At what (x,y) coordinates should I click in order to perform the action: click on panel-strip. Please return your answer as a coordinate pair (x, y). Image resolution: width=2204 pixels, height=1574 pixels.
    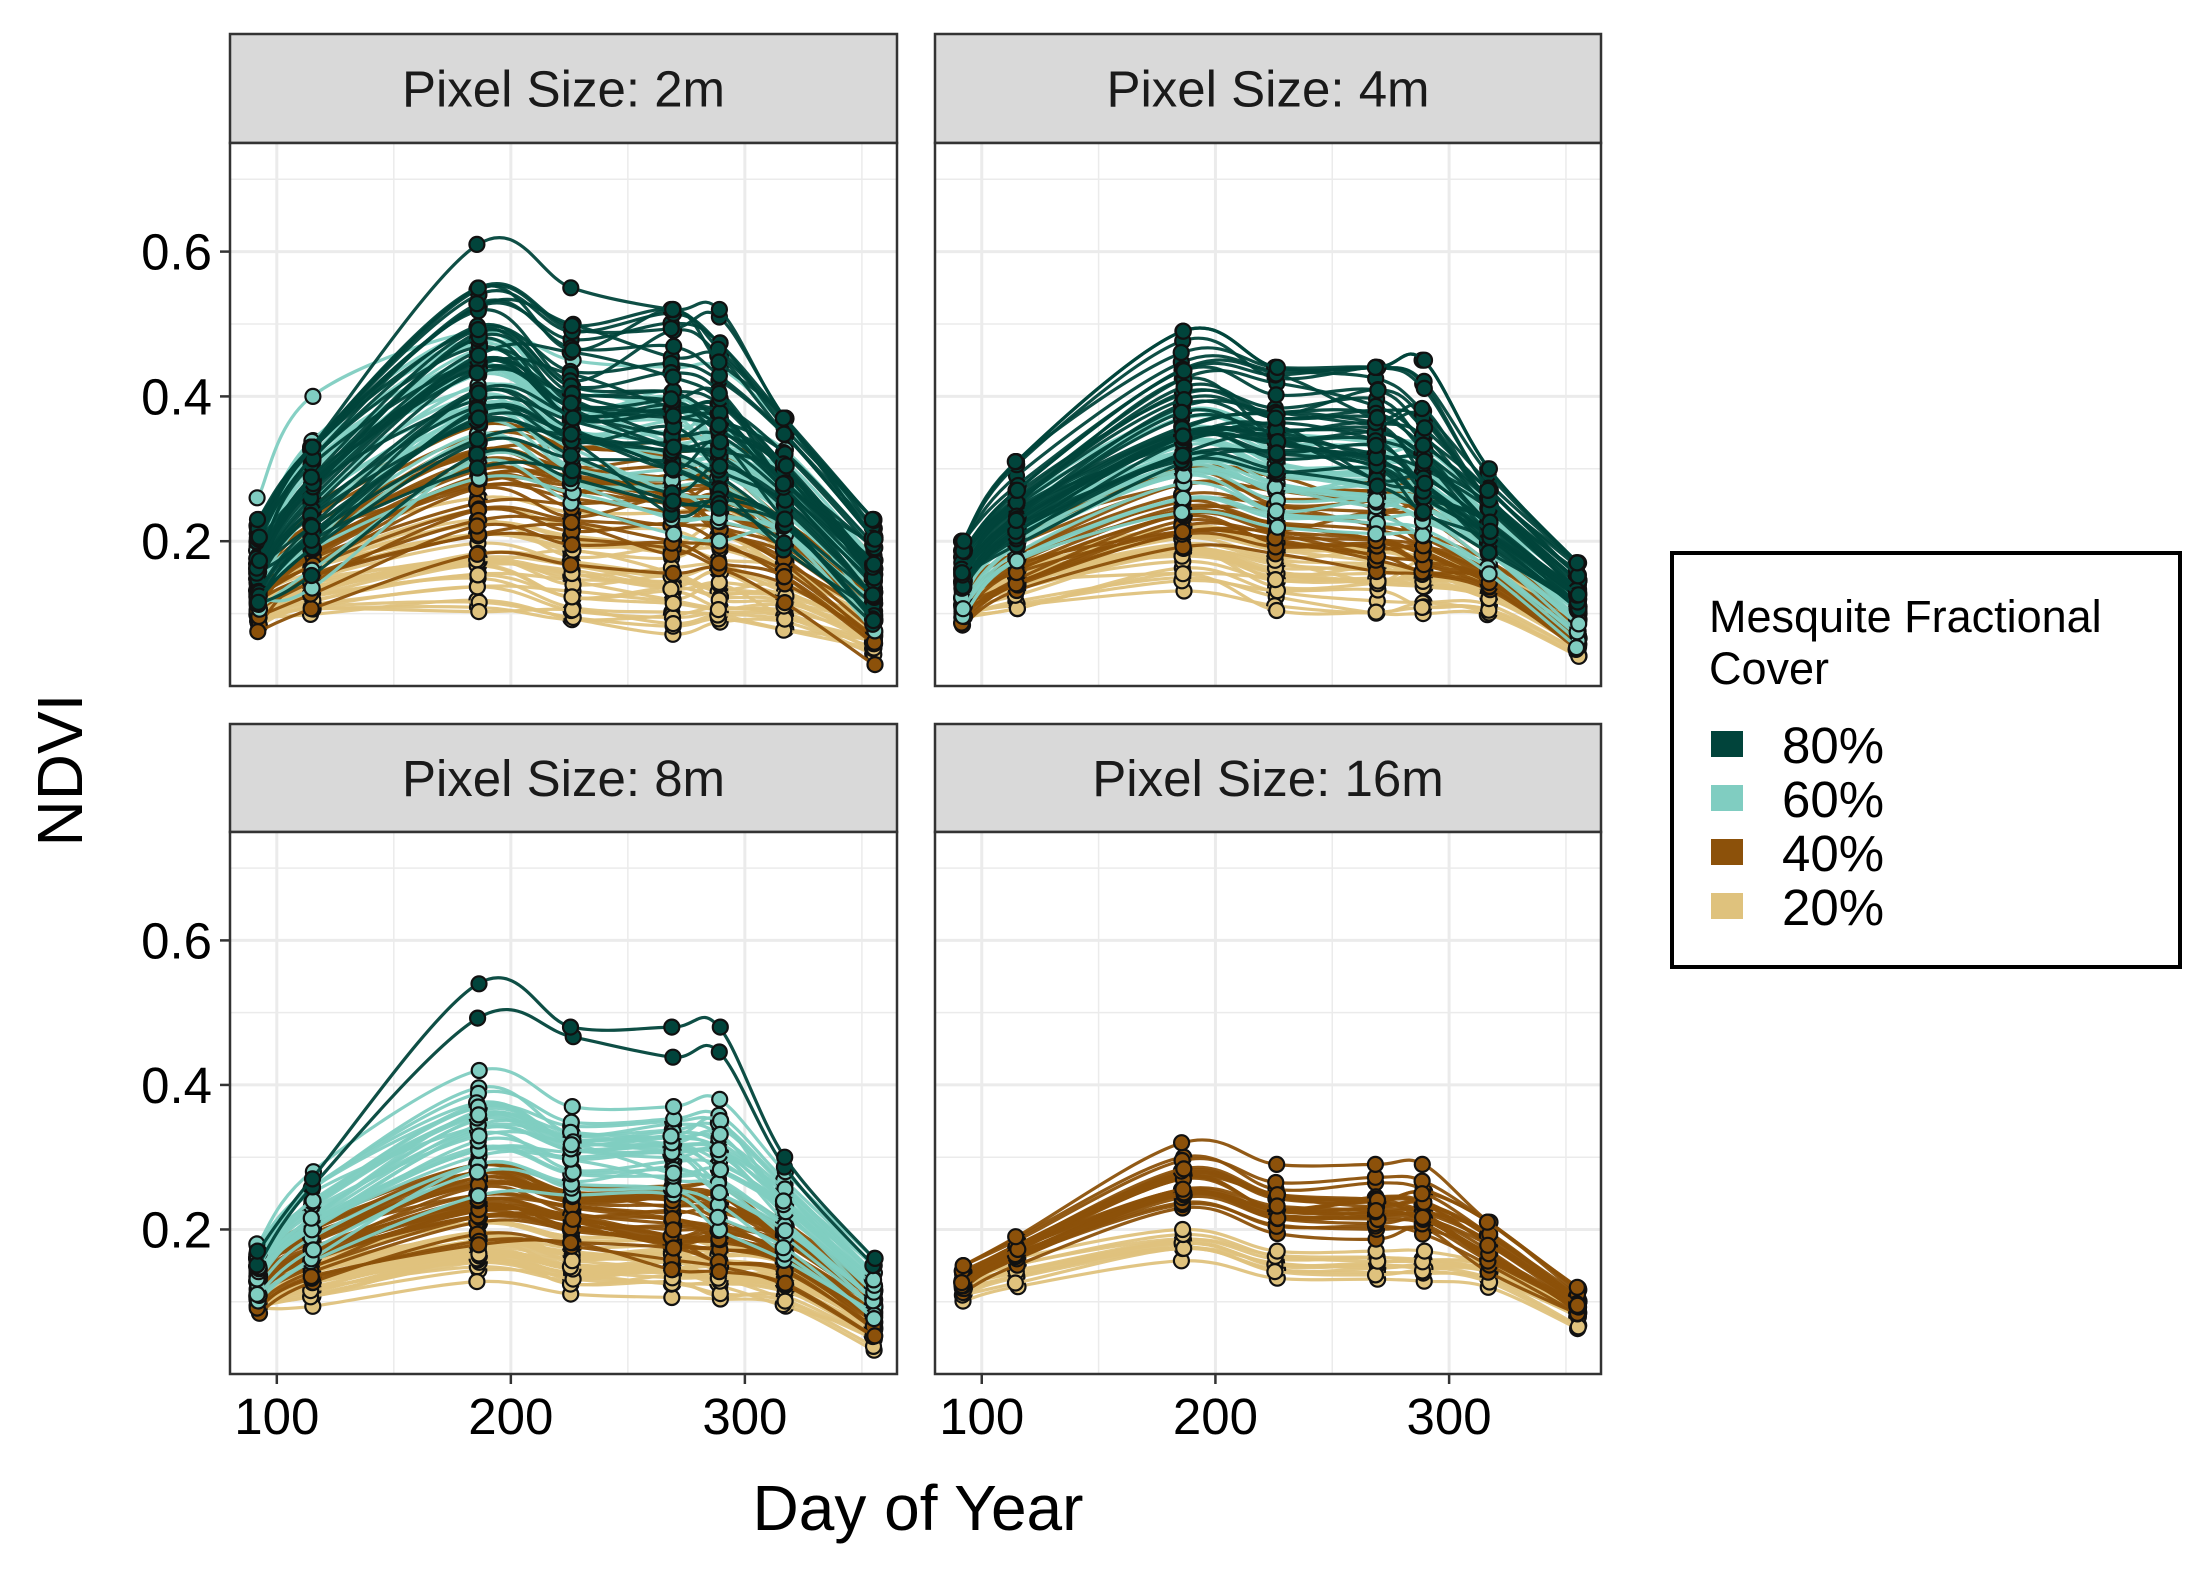
    Looking at the image, I should click on (563, 88).